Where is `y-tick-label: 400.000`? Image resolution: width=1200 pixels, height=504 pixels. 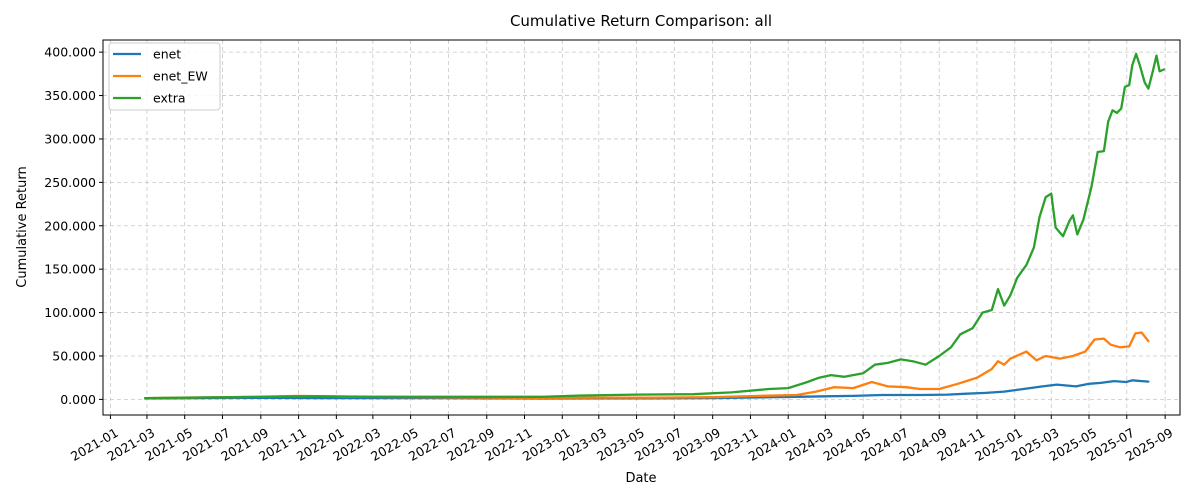
y-tick-label: 400.000 is located at coordinates (70, 52).